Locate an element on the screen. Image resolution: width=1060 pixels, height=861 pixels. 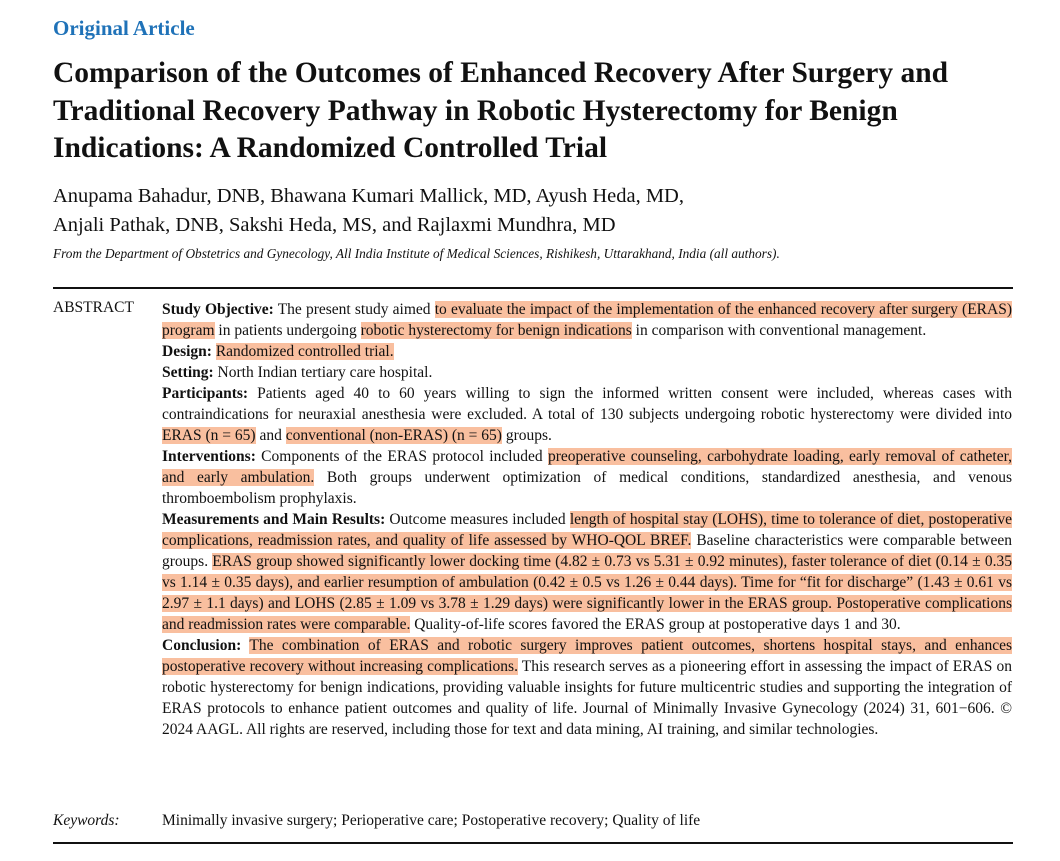
abstract-label: ABSTRACT is located at coordinates (93, 307).